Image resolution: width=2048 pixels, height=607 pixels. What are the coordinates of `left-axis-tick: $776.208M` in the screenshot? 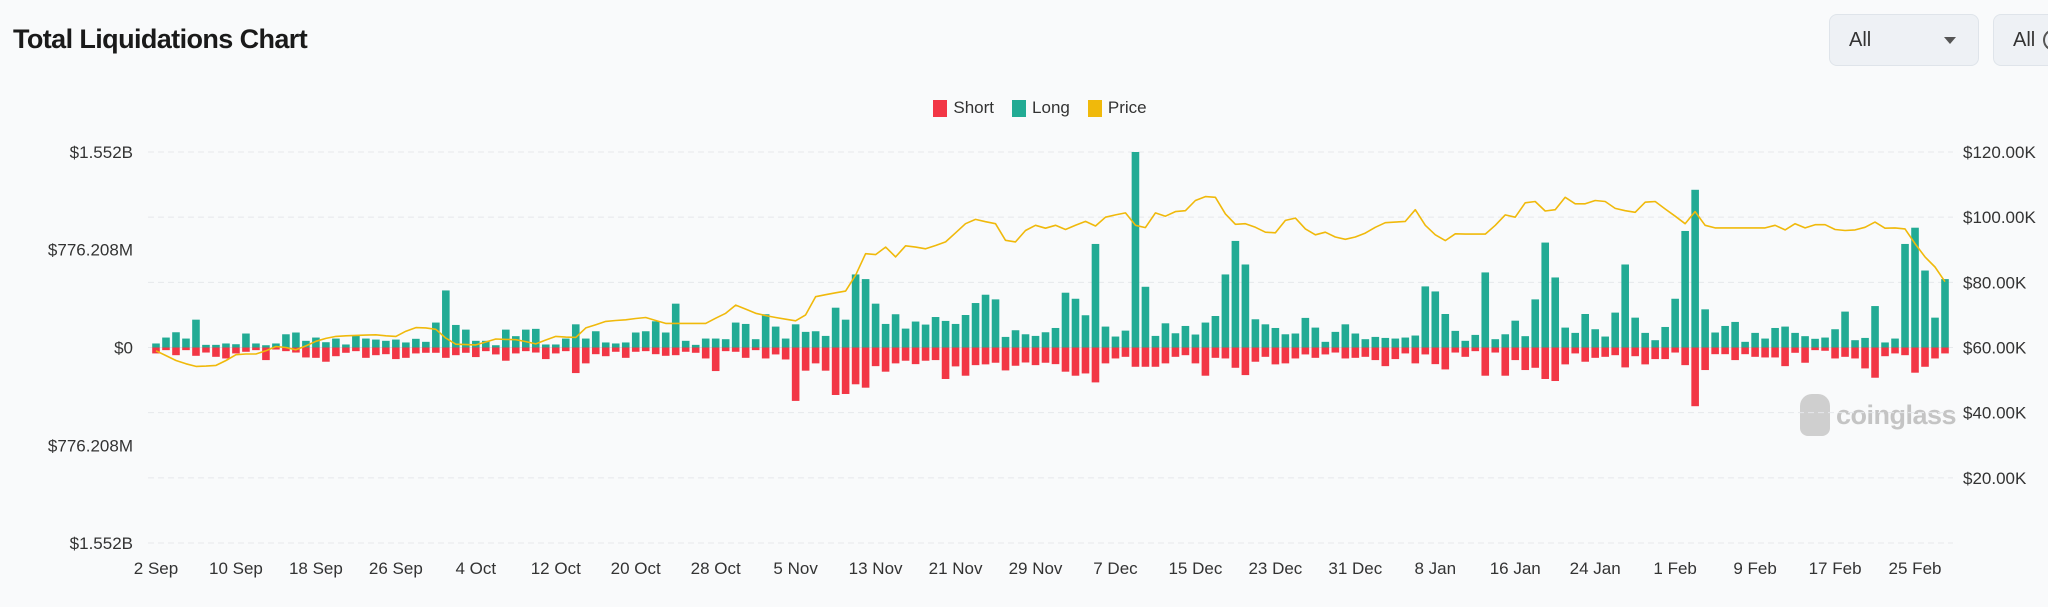 It's located at (90, 250).